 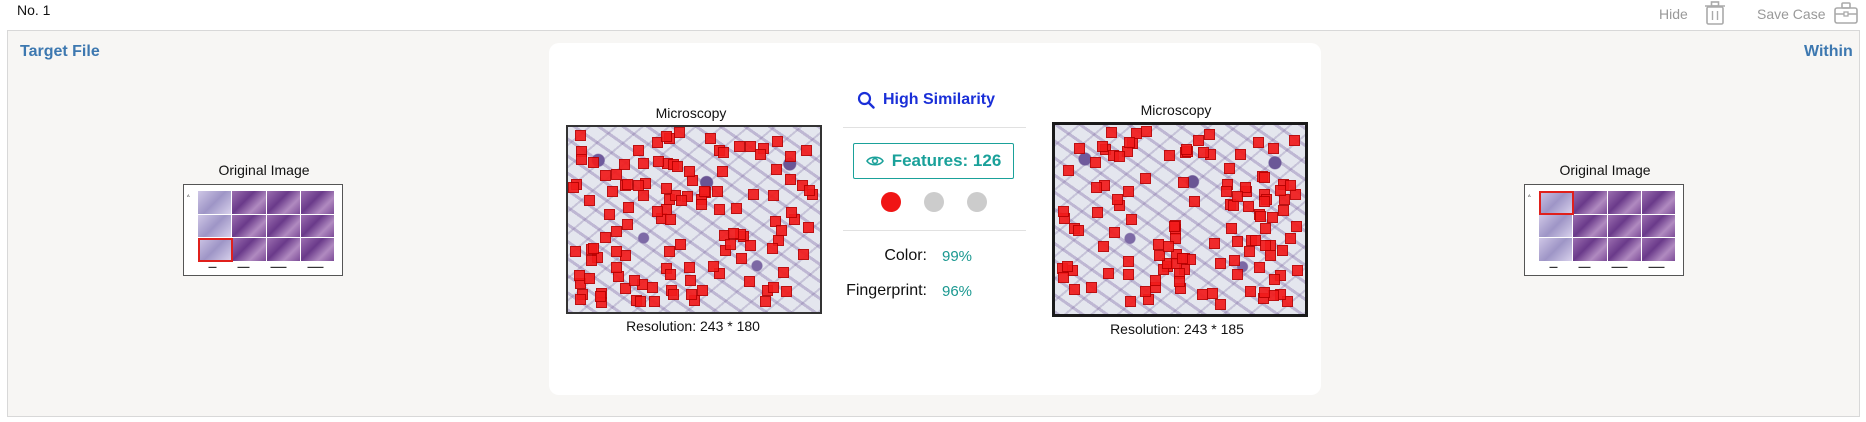 I want to click on color-metric-value: 99%, so click(x=957, y=256).